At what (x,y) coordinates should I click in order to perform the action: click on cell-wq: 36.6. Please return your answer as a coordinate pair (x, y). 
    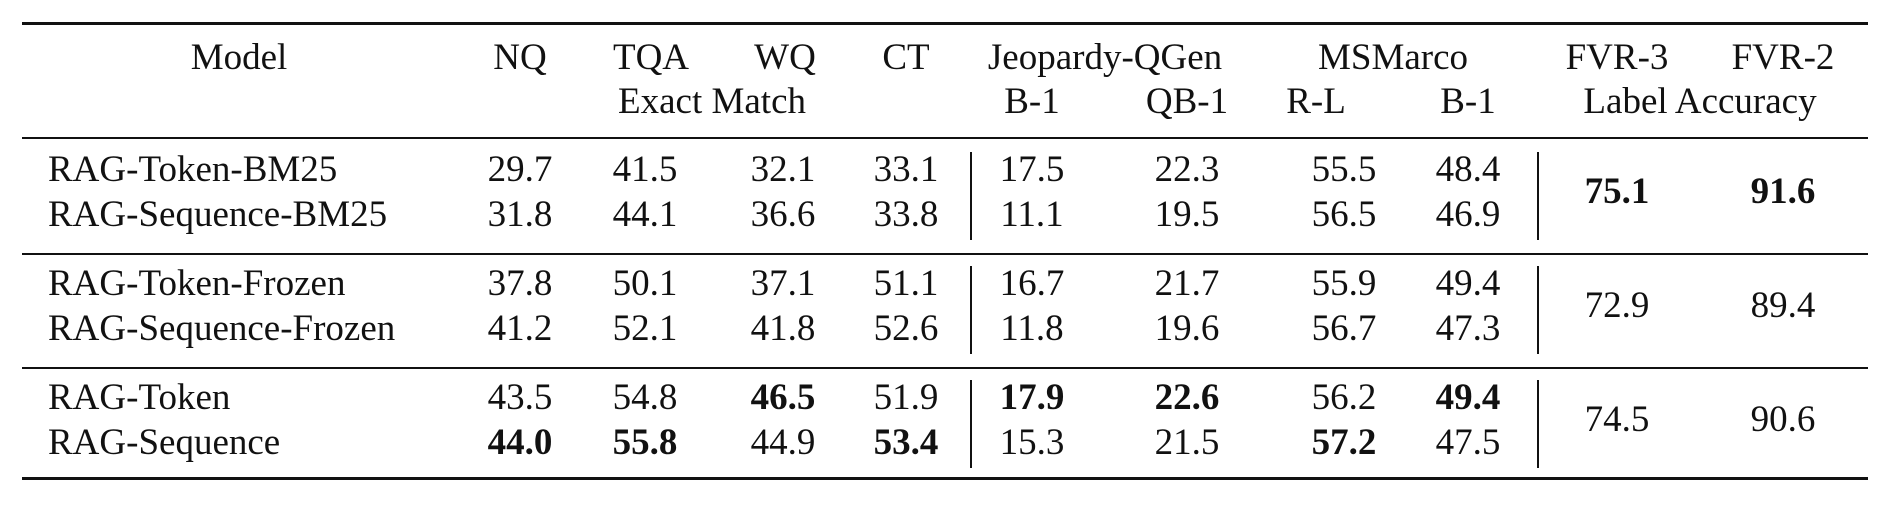
    Looking at the image, I should click on (783, 214).